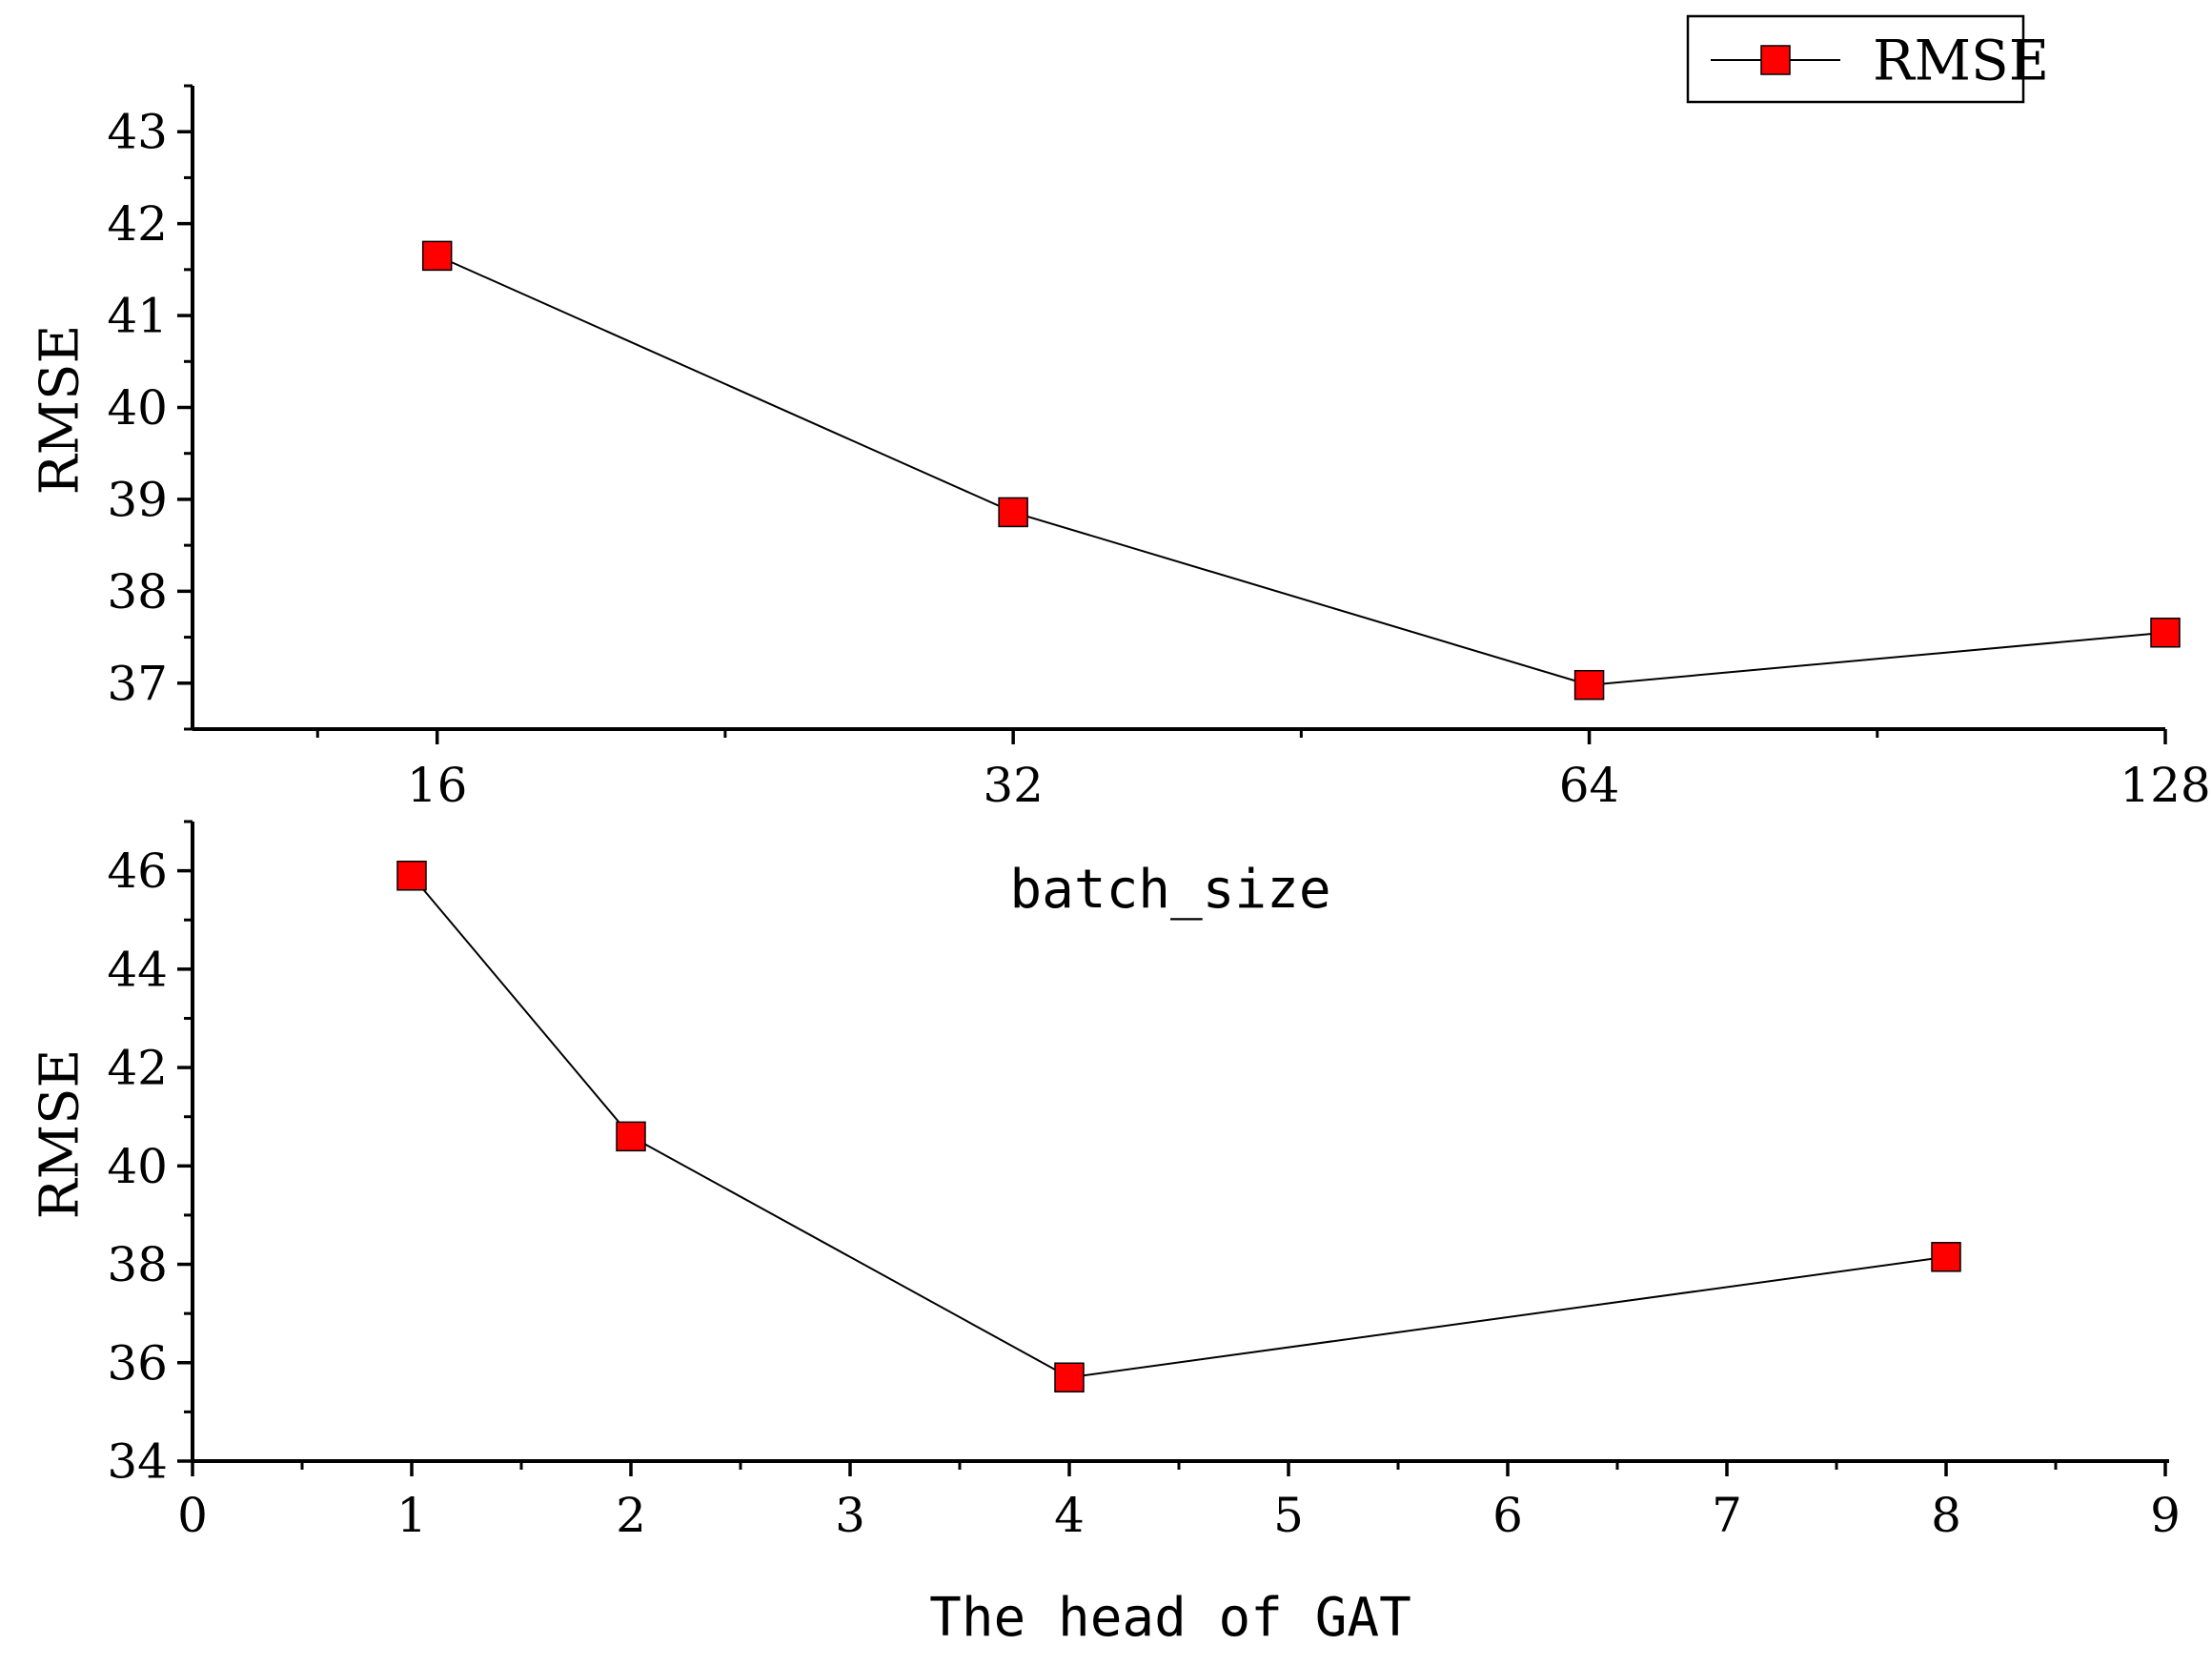  Describe the element at coordinates (137, 871) in the screenshot. I see `y-tick-label: 46` at that location.